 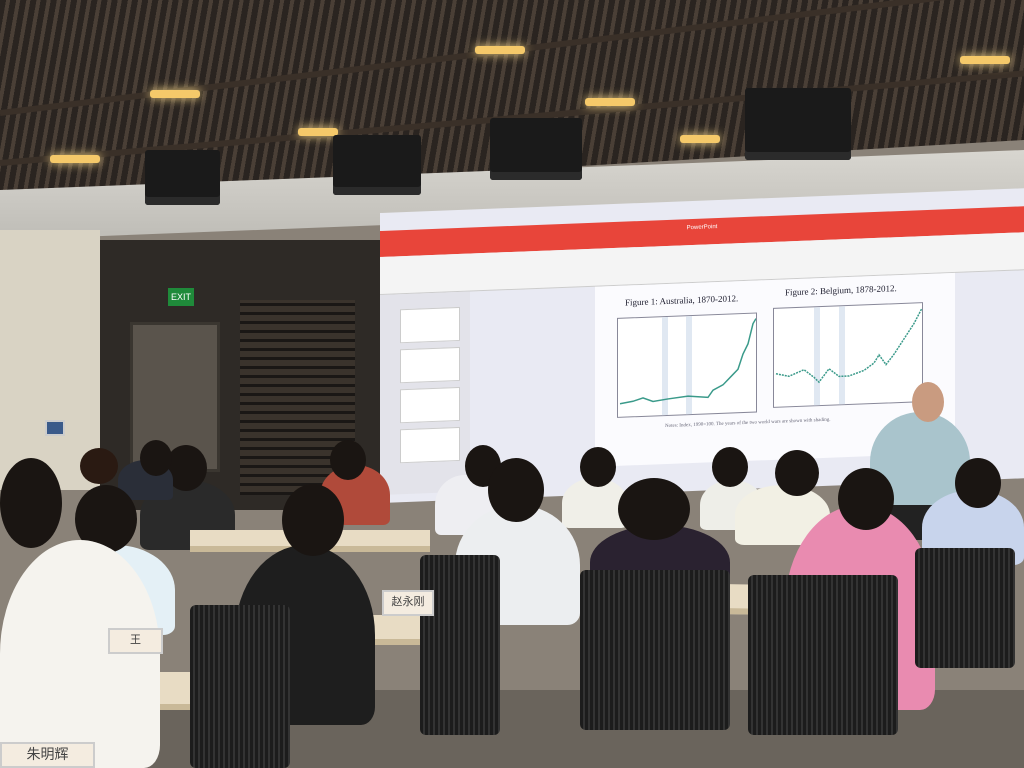 What do you see at coordinates (135, 641) in the screenshot?
I see `name-plate: 王` at bounding box center [135, 641].